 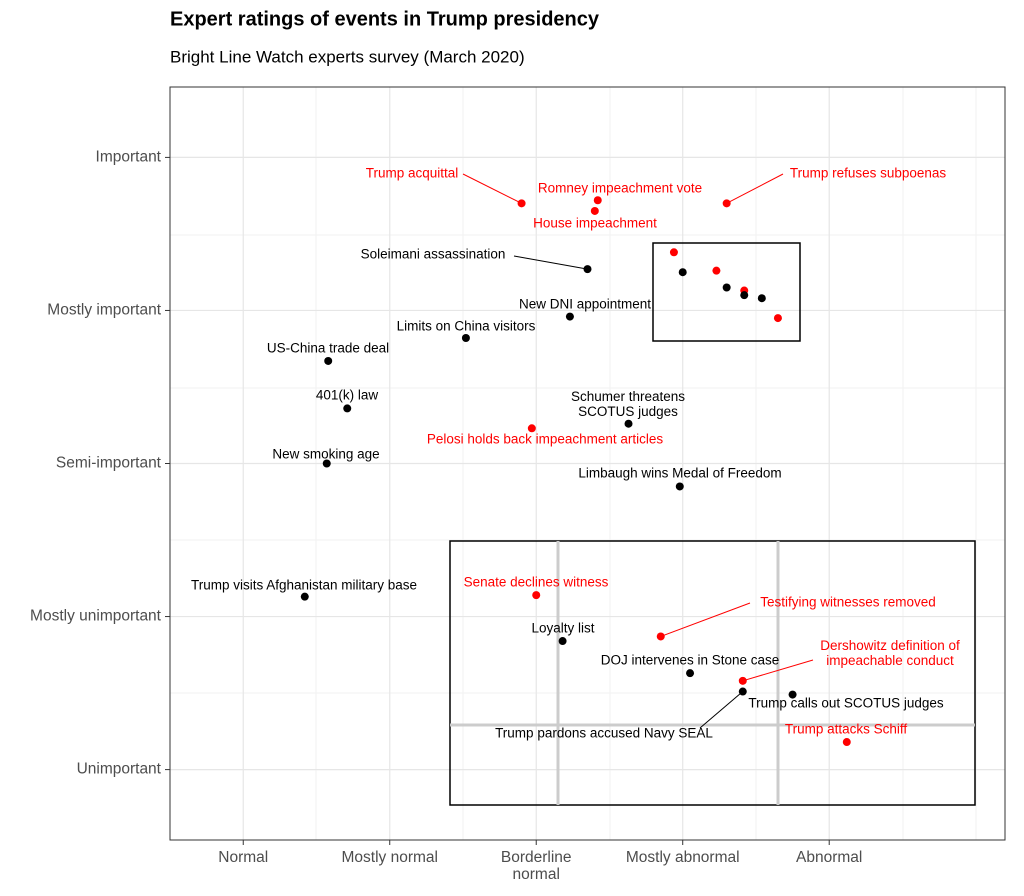 I want to click on point-label: Senate declines witness, so click(x=536, y=582).